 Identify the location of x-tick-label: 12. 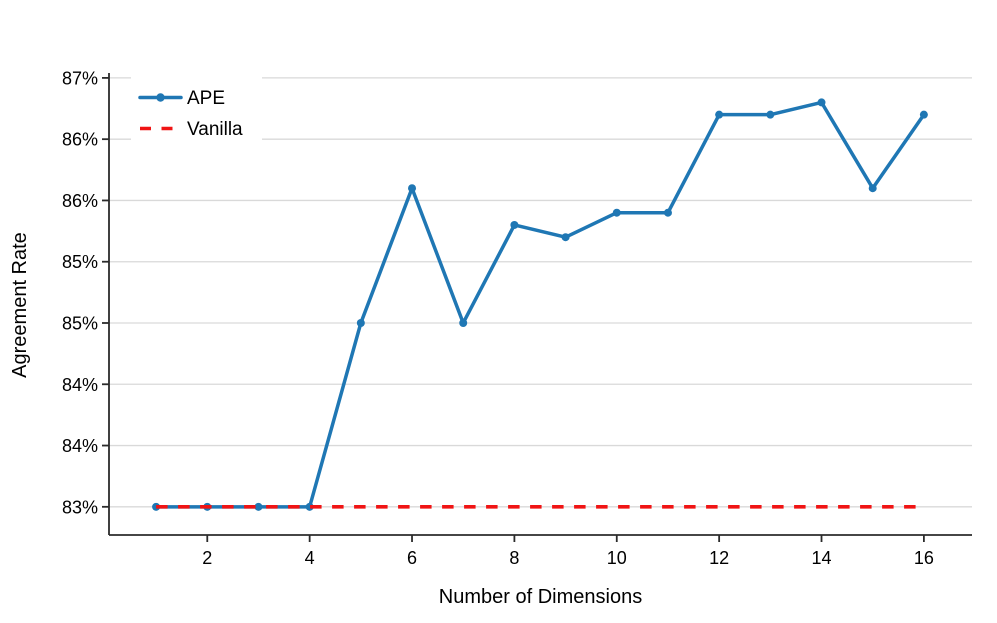
(719, 558).